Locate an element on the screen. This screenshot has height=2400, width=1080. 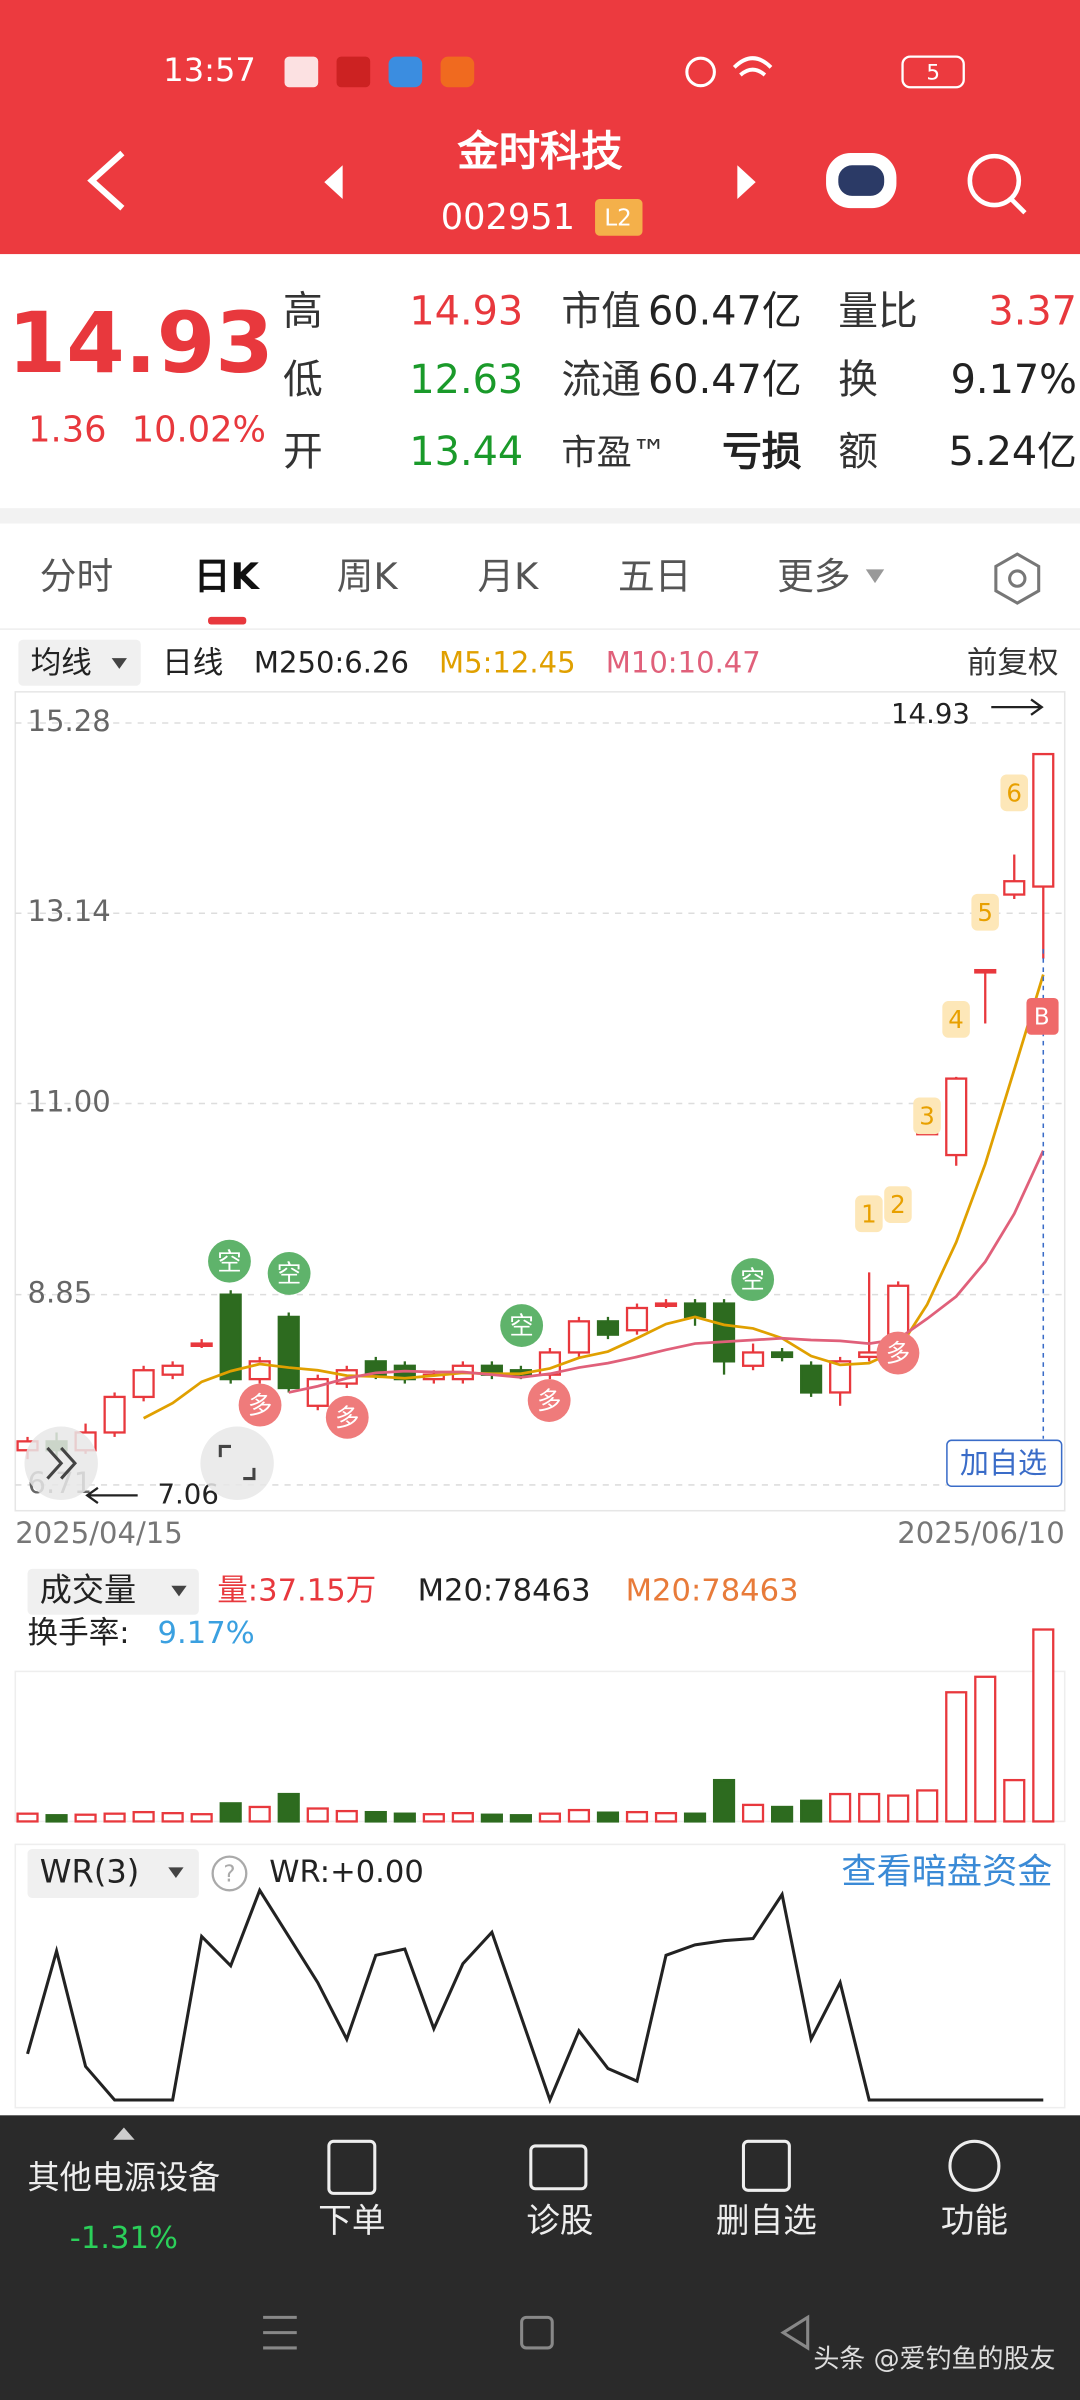
stat-label: 高 is located at coordinates (303, 311).